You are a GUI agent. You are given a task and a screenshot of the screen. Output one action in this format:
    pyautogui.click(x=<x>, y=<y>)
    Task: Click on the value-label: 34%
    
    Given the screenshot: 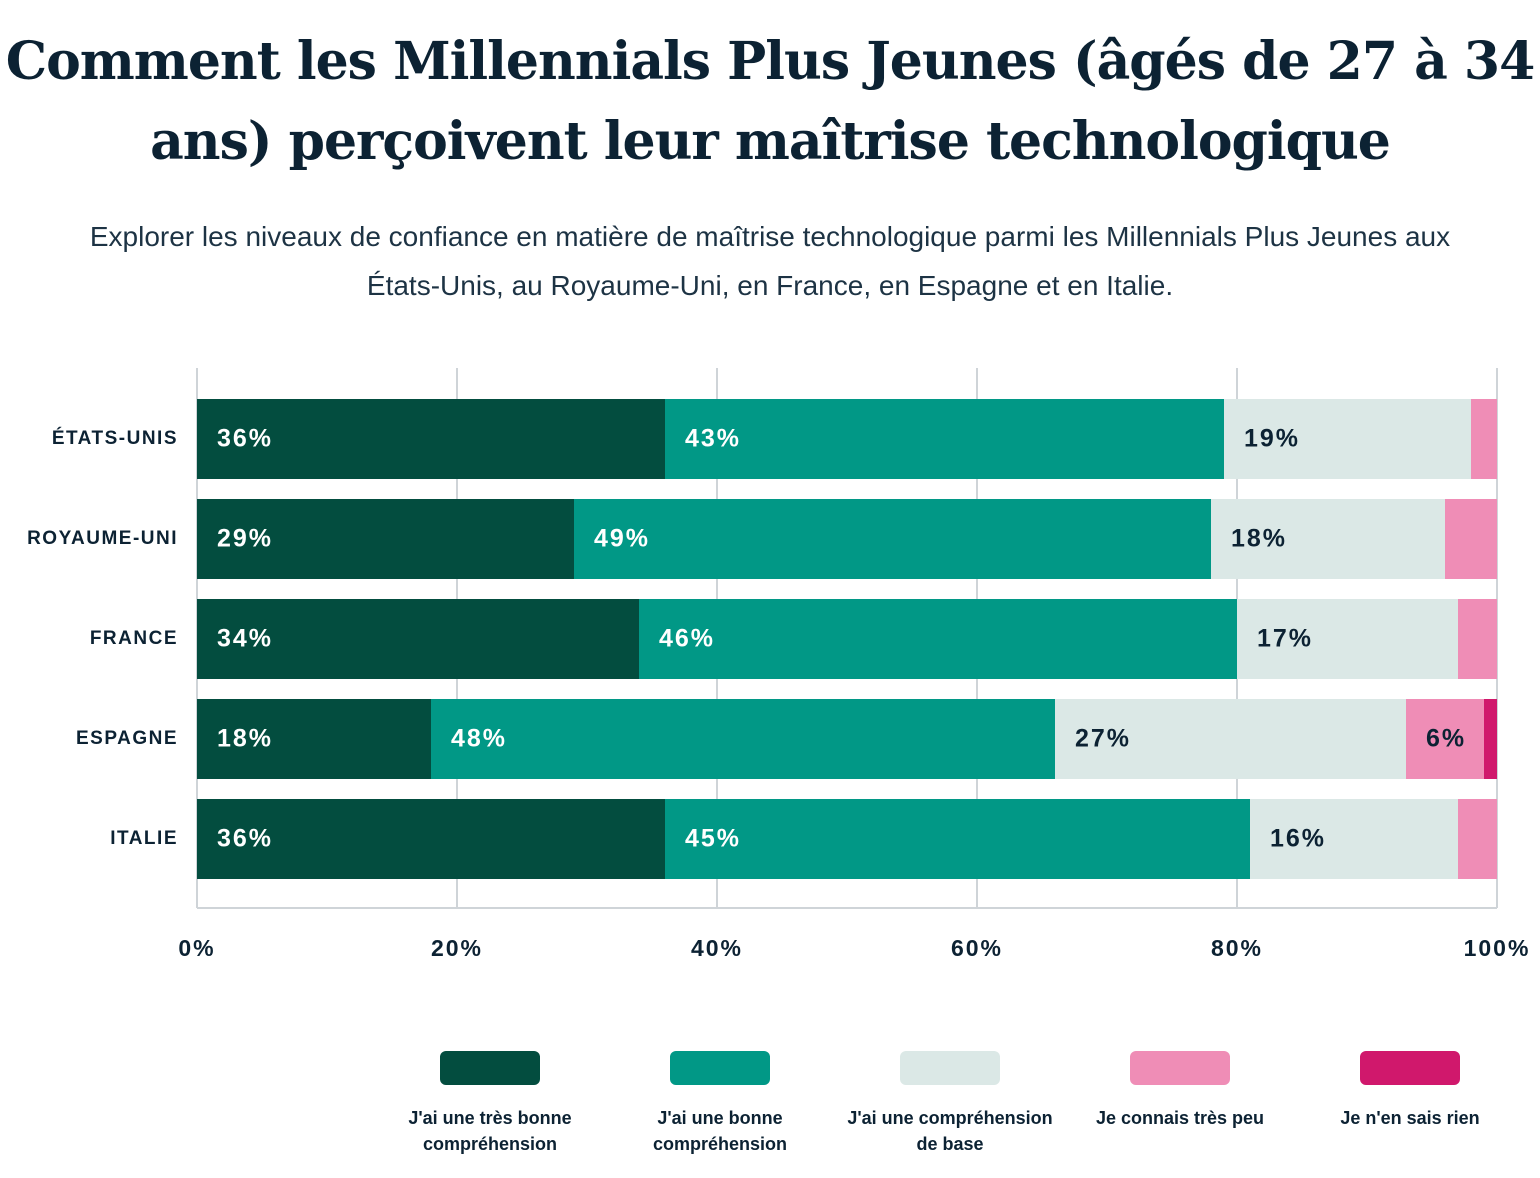 What is the action you would take?
    pyautogui.click(x=245, y=639)
    